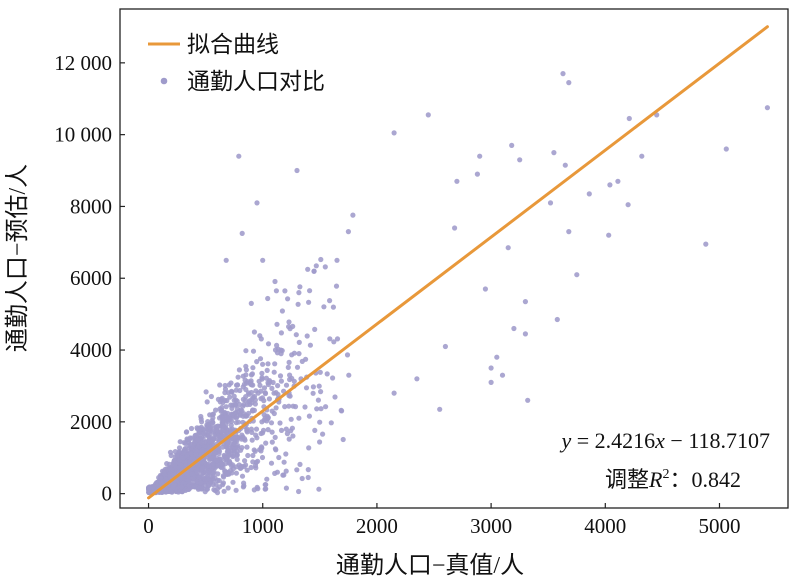 The image size is (800, 582). Describe the element at coordinates (627, 479) in the screenshot. I see `r2-prefix: 调整` at that location.